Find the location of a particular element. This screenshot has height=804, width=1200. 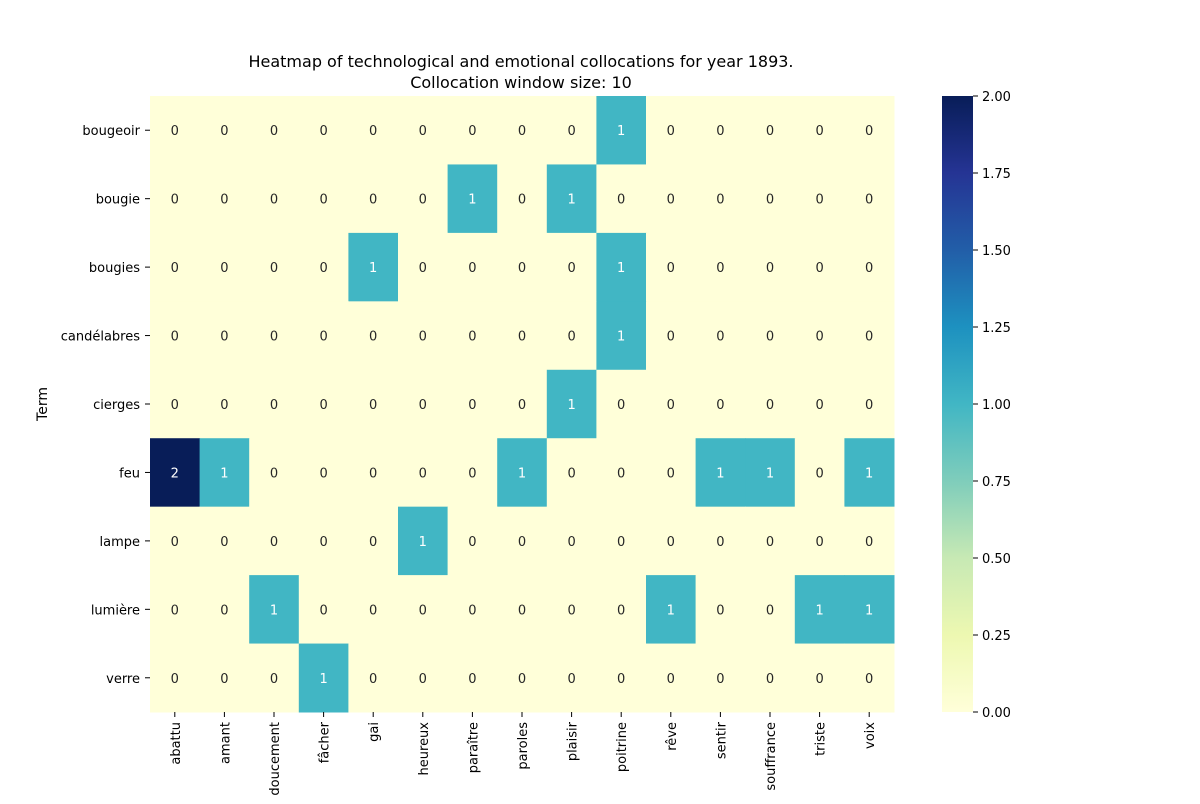

row-tick-label: feu is located at coordinates (129, 473).